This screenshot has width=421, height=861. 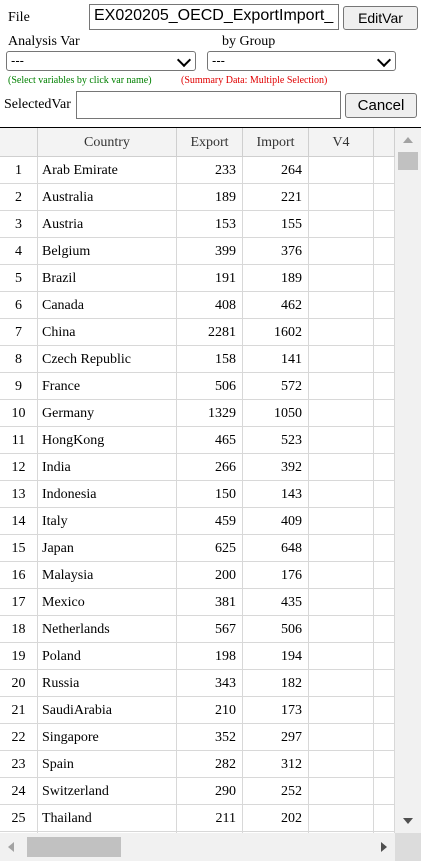 What do you see at coordinates (210, 197) in the screenshot?
I see `export-cell: 189` at bounding box center [210, 197].